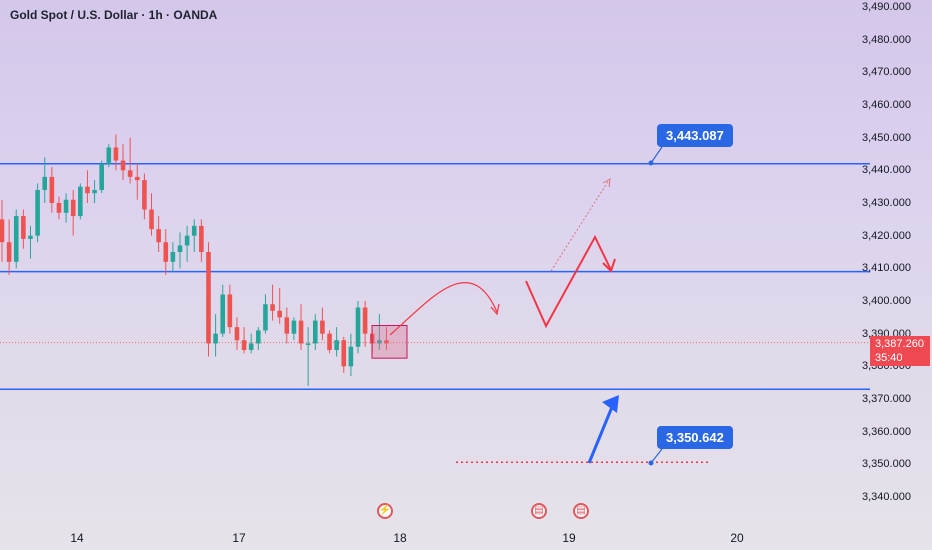  I want to click on price-tick-label: 3,420.000, so click(886, 235).